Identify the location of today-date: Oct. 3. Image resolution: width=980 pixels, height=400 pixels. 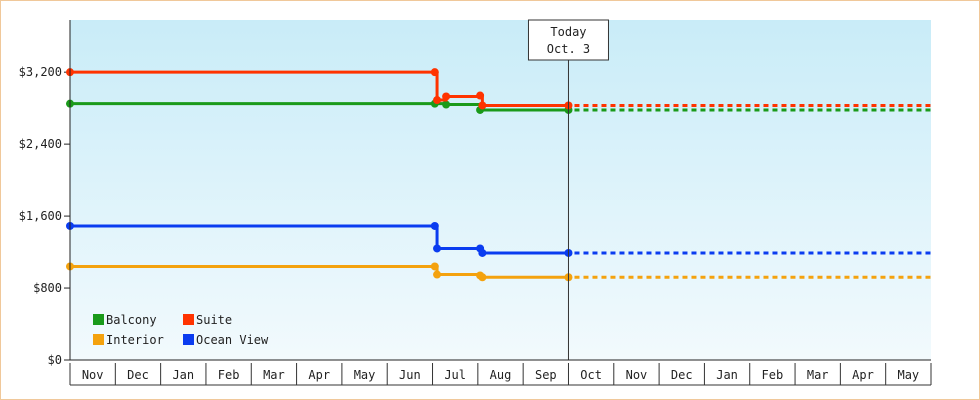
(568, 49).